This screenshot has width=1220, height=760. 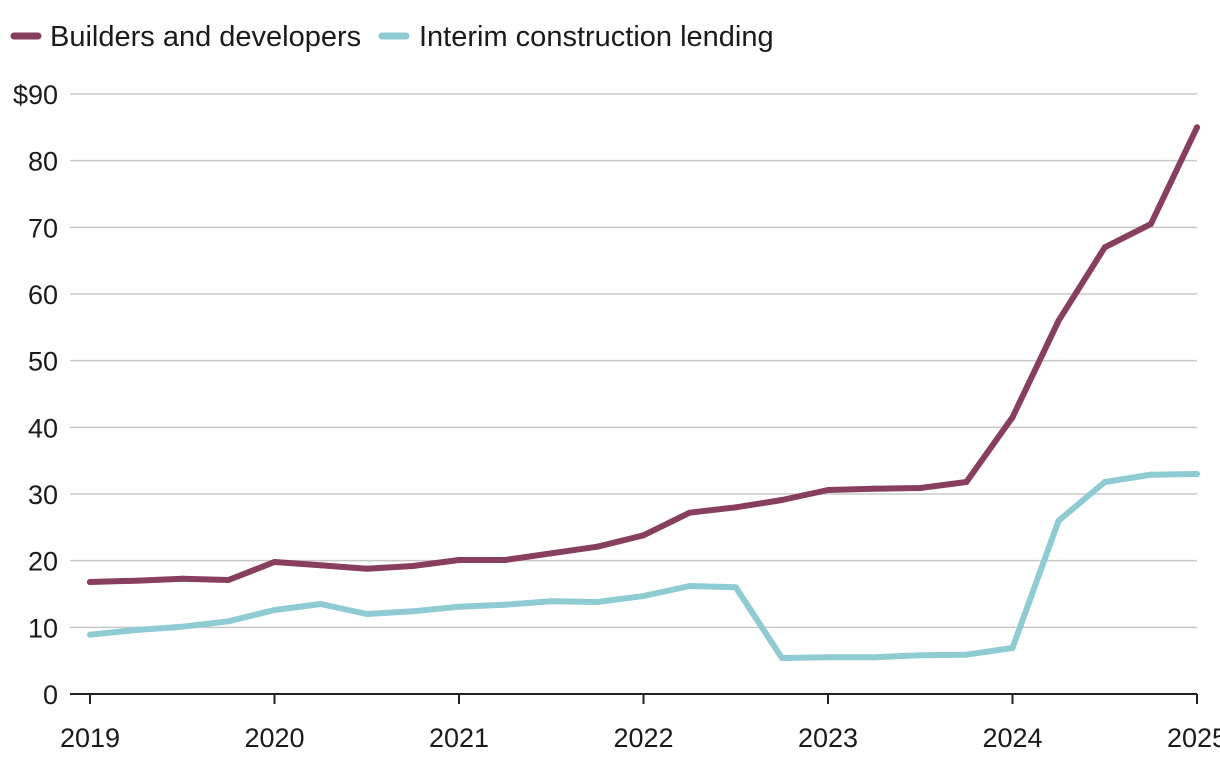 What do you see at coordinates (43, 162) in the screenshot?
I see `y-tick-label: 80` at bounding box center [43, 162].